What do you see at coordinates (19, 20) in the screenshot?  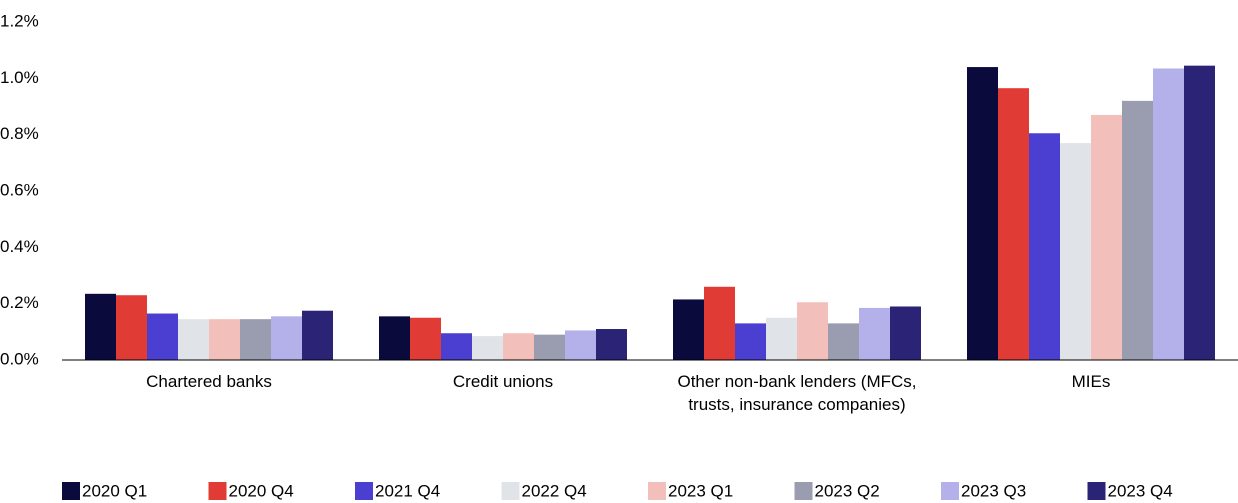 I see `y-tick-label: 1.2%` at bounding box center [19, 20].